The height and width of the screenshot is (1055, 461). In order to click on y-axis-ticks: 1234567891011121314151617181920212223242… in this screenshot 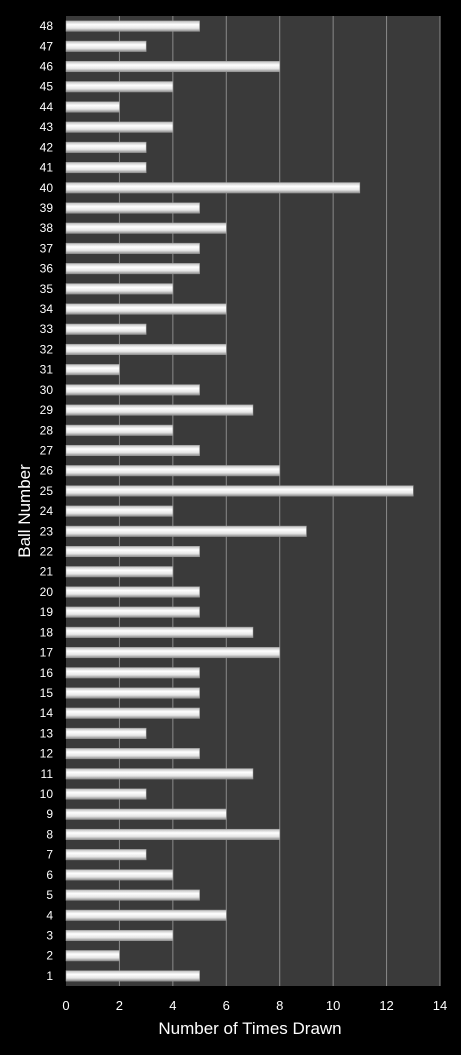, I will do `click(47, 501)`.